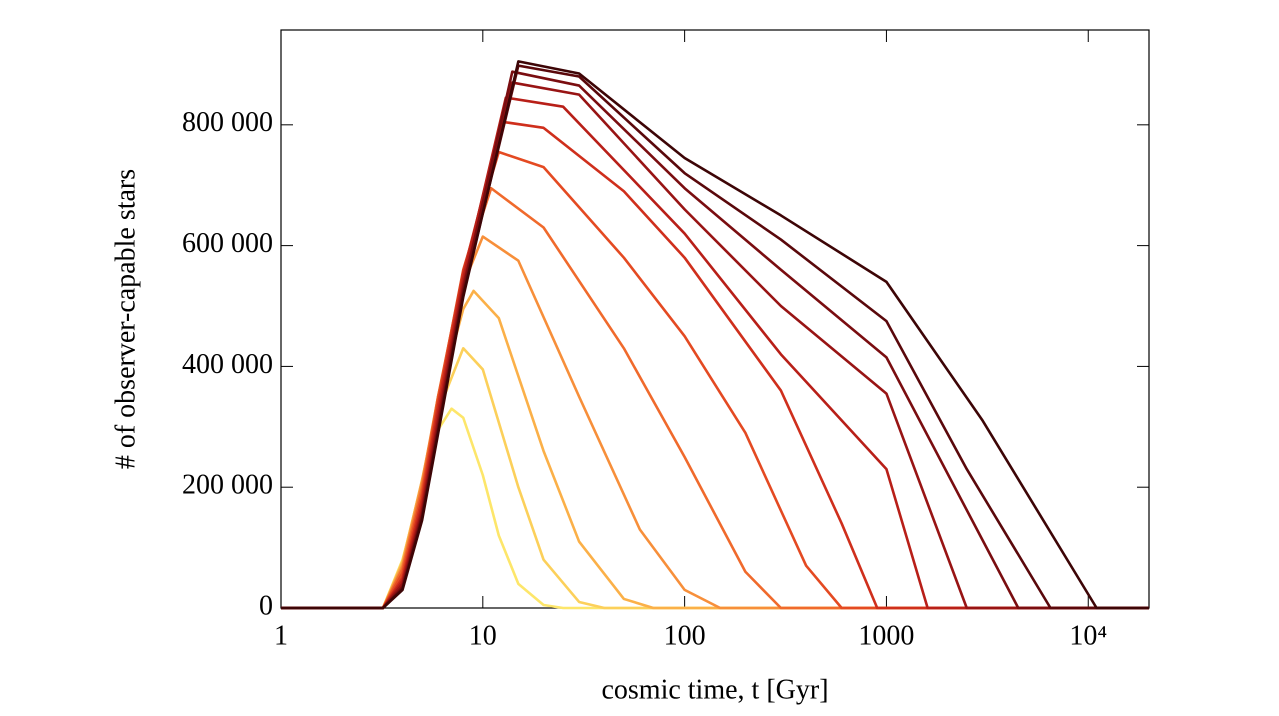  I want to click on y-tick-label: 600 000, so click(227, 243).